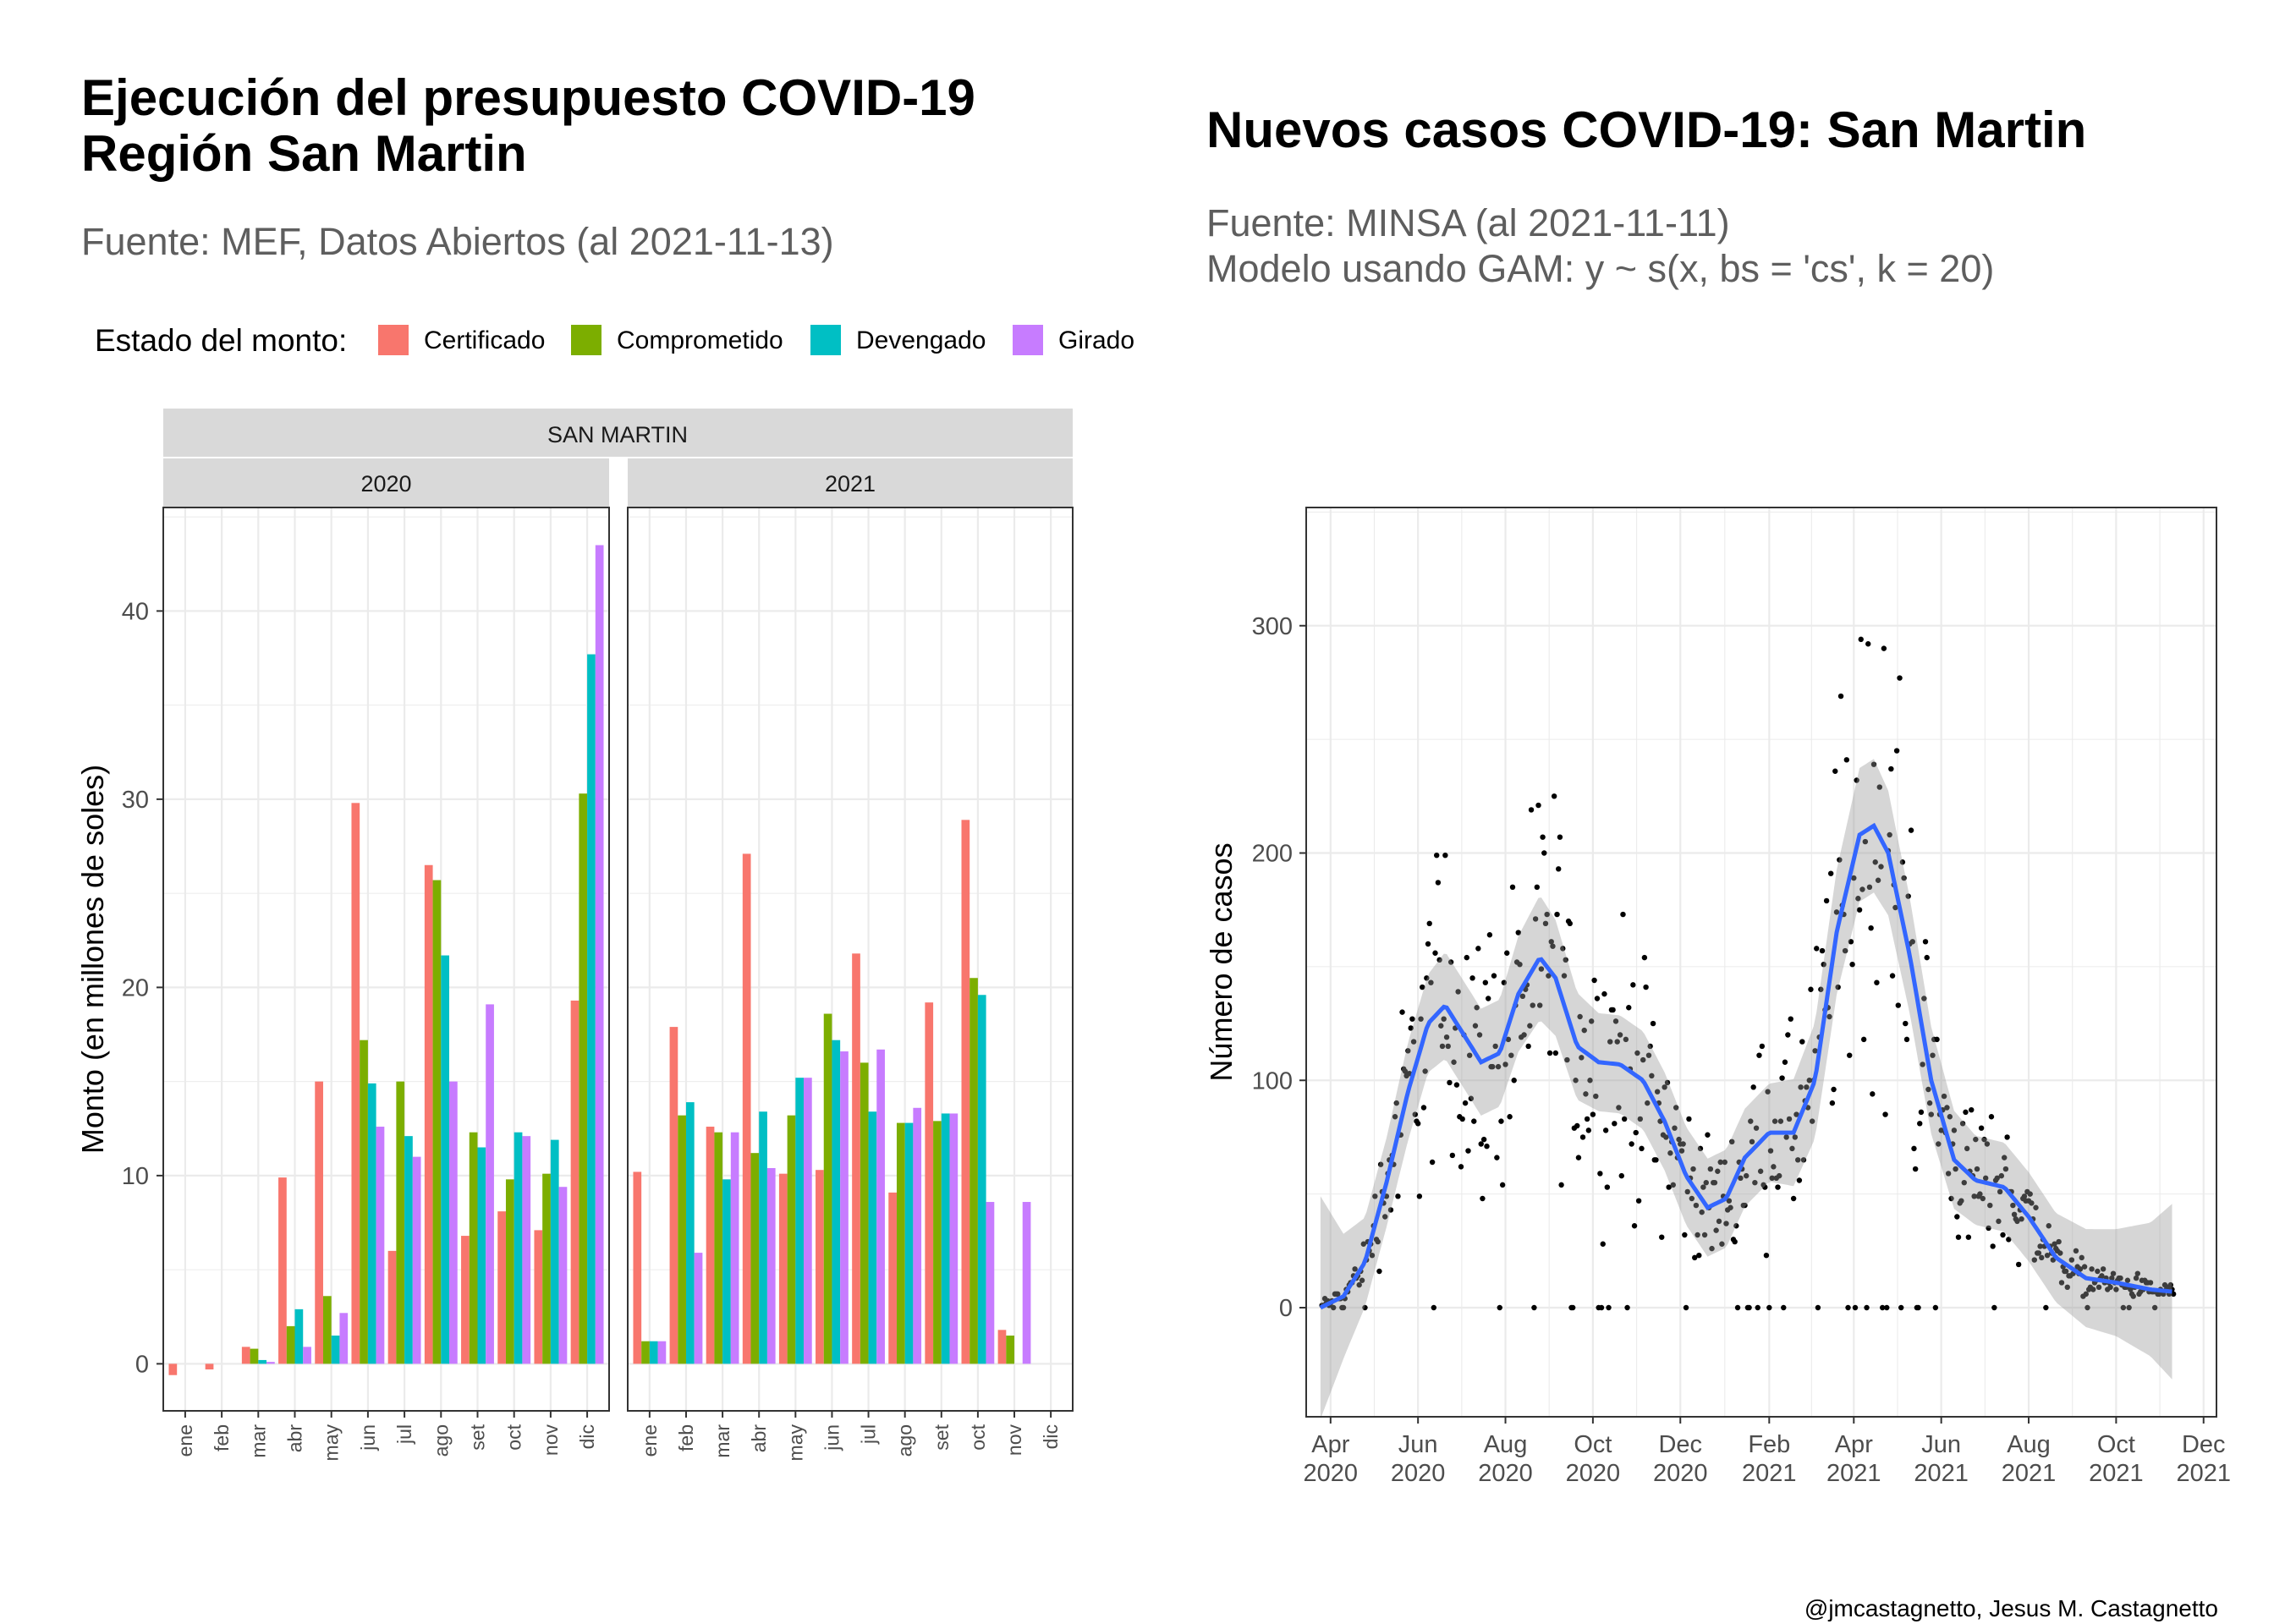 This screenshot has width=2274, height=1624. Describe the element at coordinates (465, 1300) in the screenshot. I see `bar-certificado-2020-set` at that location.